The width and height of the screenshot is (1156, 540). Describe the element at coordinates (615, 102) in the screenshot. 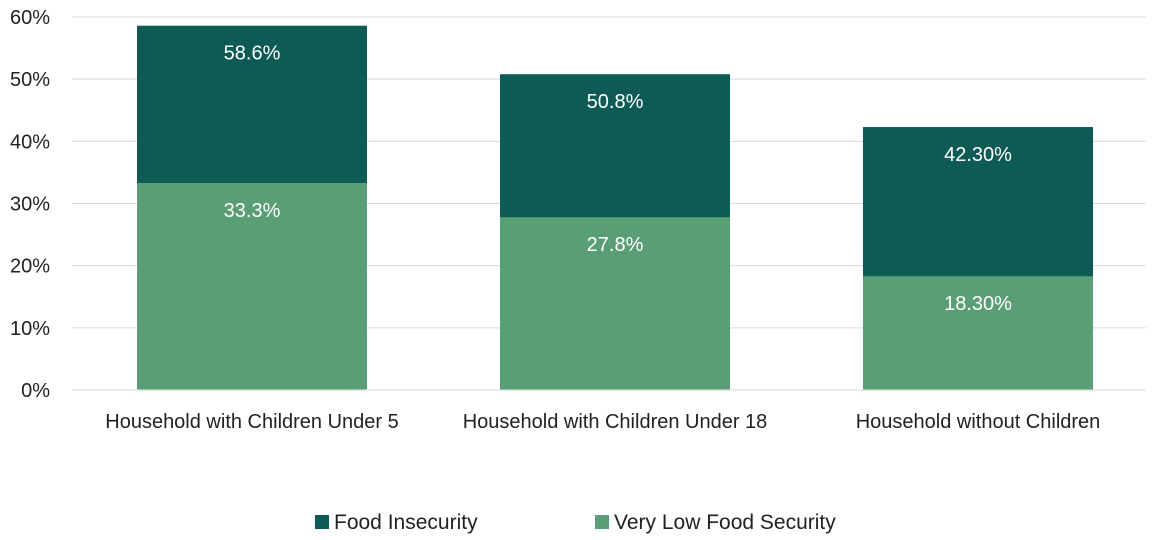

I see `data-label-food-insecurity: 50.8%` at that location.